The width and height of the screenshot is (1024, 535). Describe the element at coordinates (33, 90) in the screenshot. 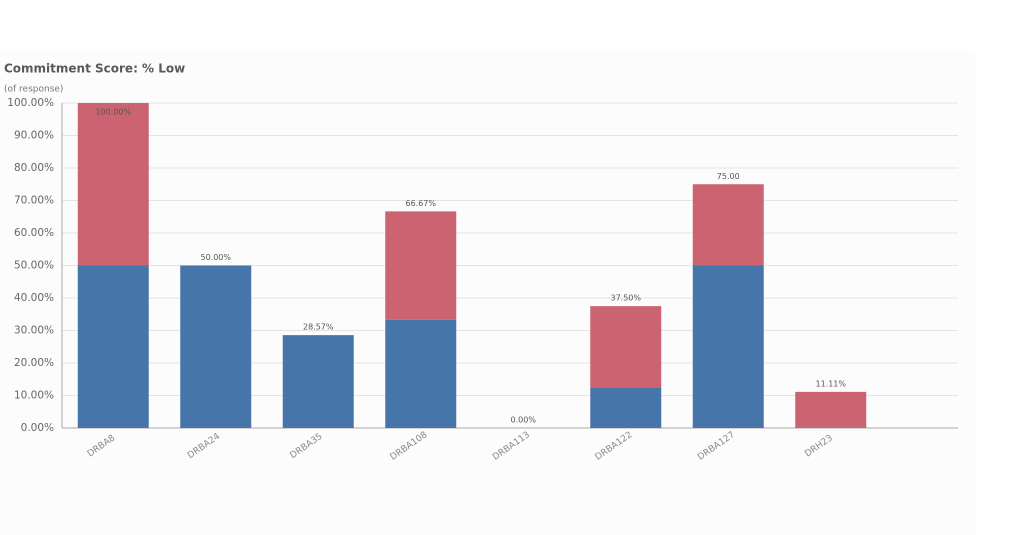

I see `chart-subtitle: (of response)` at that location.